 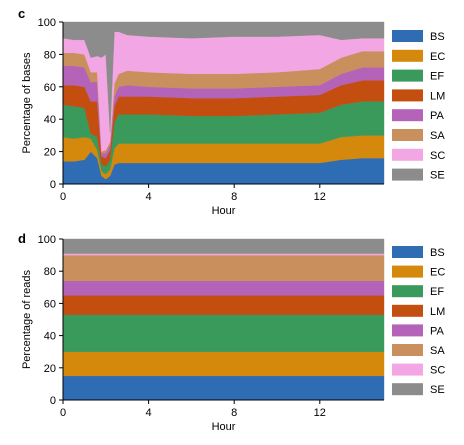 I want to click on panel-label: c, so click(x=21, y=13).